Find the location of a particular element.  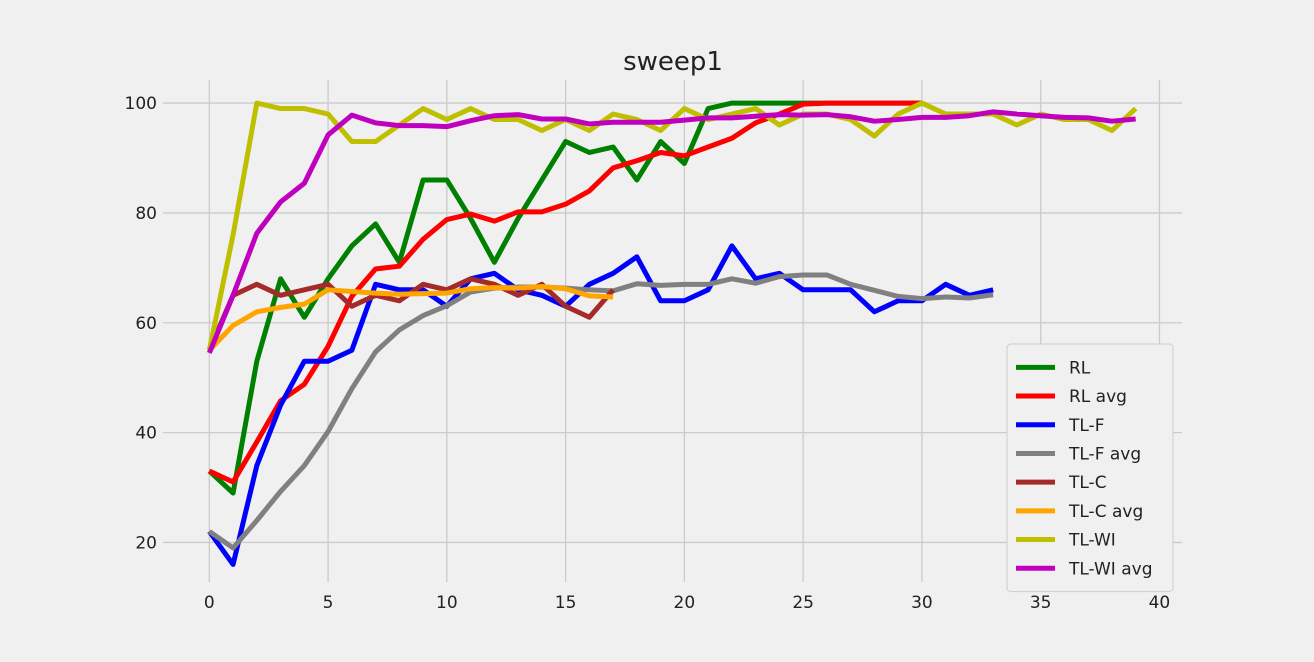

y-tick-label: 20 is located at coordinates (146, 543).